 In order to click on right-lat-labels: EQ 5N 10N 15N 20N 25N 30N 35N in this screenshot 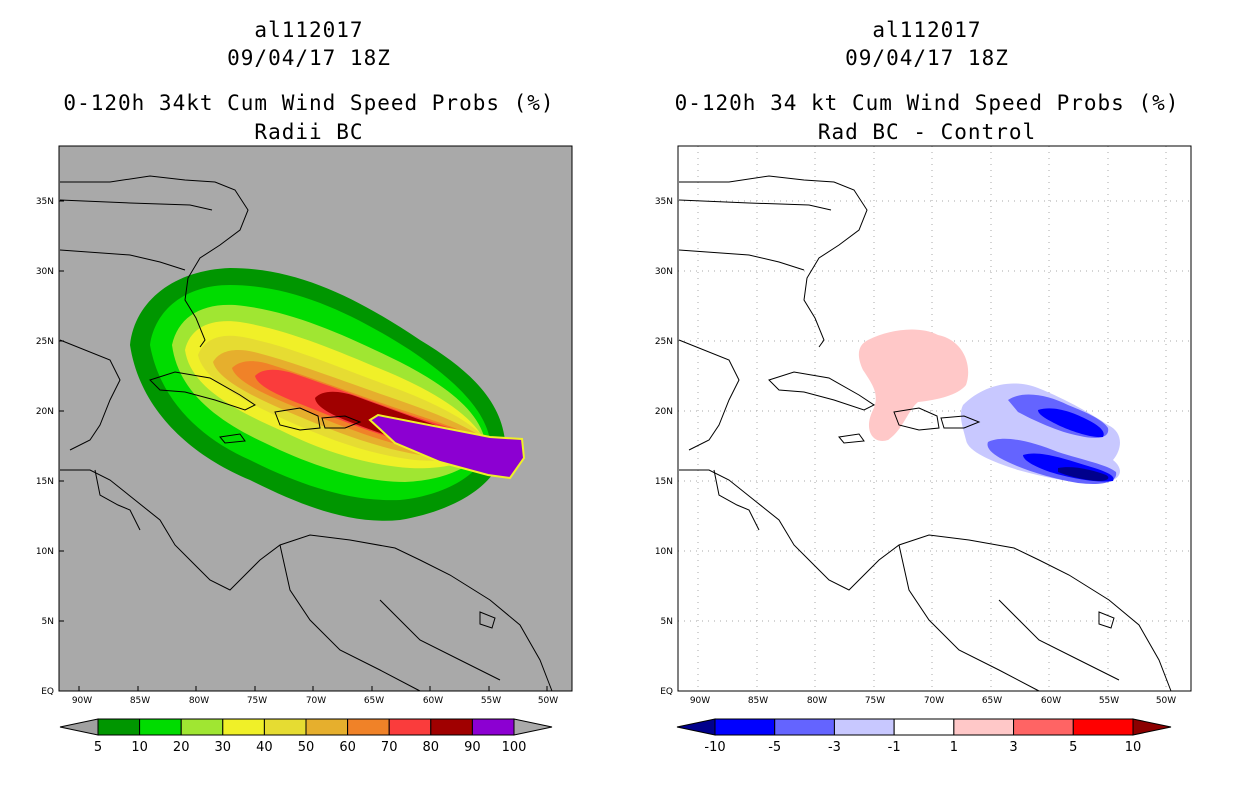, I will do `click(664, 447)`.